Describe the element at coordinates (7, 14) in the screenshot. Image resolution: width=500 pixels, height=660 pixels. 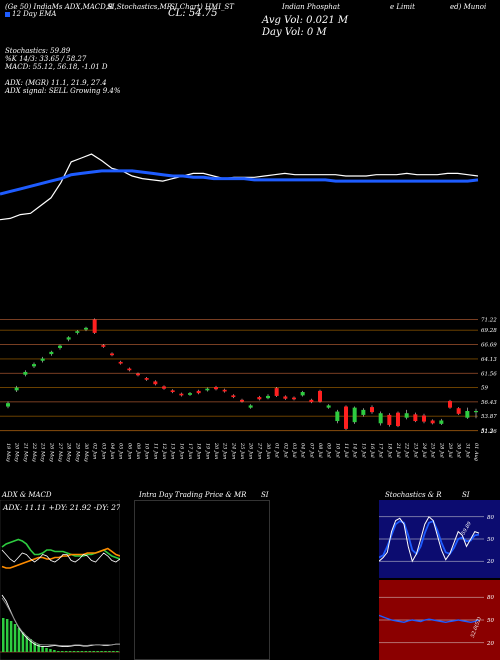
I see `ema-legend-swatch` at that location.